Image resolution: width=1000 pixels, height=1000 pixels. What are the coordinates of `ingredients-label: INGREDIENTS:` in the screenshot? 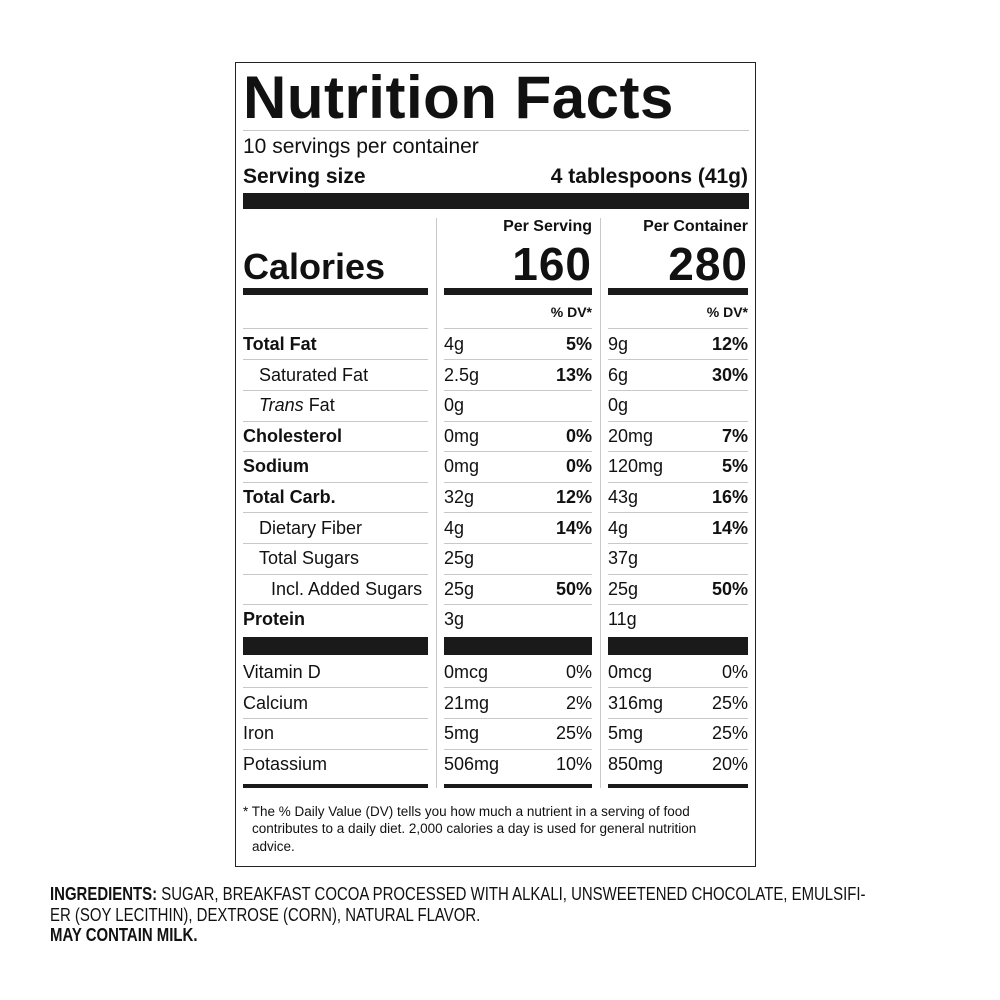 It's located at (104, 894).